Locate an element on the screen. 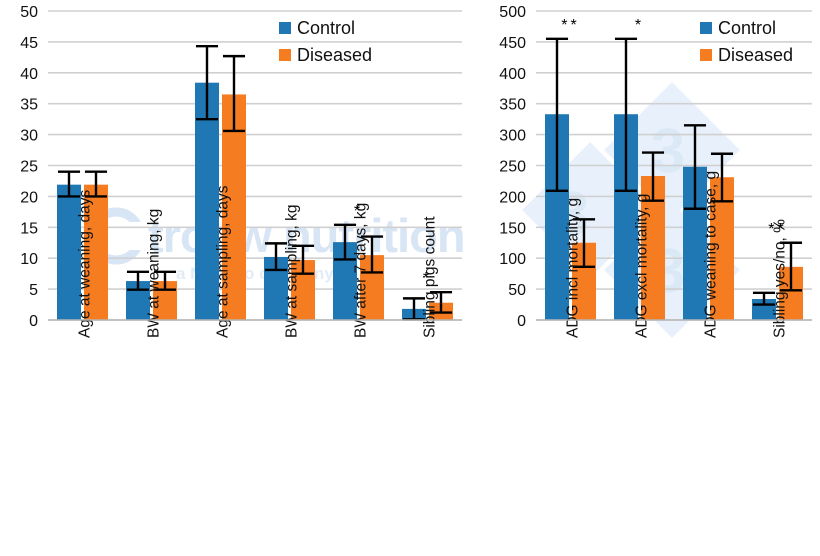 The image size is (820, 556). x-axis-category-label: Age at sampling, days is located at coordinates (223, 261).